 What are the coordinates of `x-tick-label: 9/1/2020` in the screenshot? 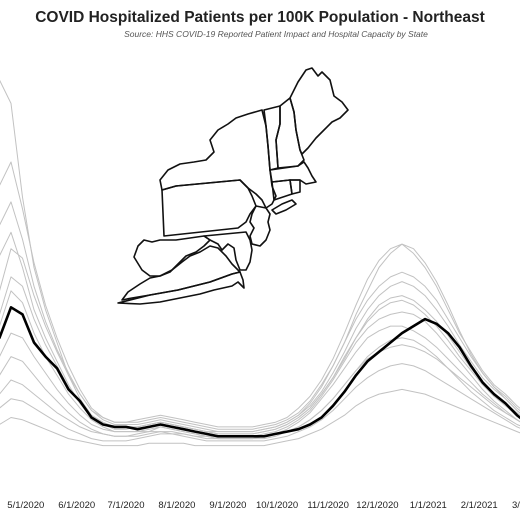 It's located at (227, 505).